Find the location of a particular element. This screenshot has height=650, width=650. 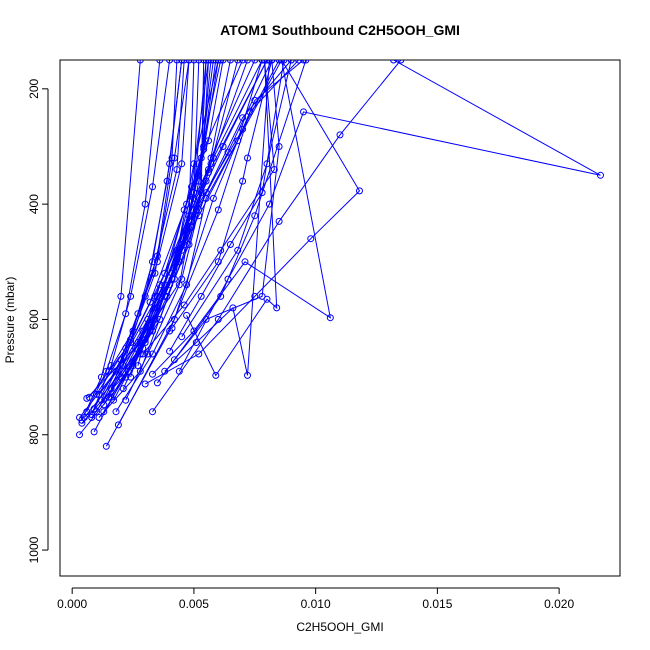

x-tick-label: 0.020 is located at coordinates (559, 604).